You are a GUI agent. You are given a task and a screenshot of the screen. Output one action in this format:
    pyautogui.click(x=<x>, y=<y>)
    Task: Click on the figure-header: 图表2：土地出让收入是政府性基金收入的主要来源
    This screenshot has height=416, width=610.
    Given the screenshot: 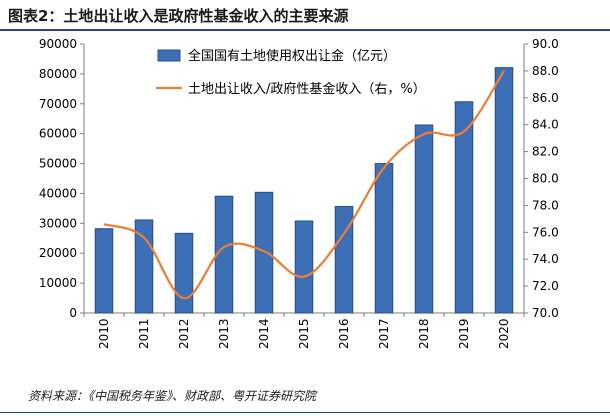 What is the action you would take?
    pyautogui.click(x=305, y=15)
    